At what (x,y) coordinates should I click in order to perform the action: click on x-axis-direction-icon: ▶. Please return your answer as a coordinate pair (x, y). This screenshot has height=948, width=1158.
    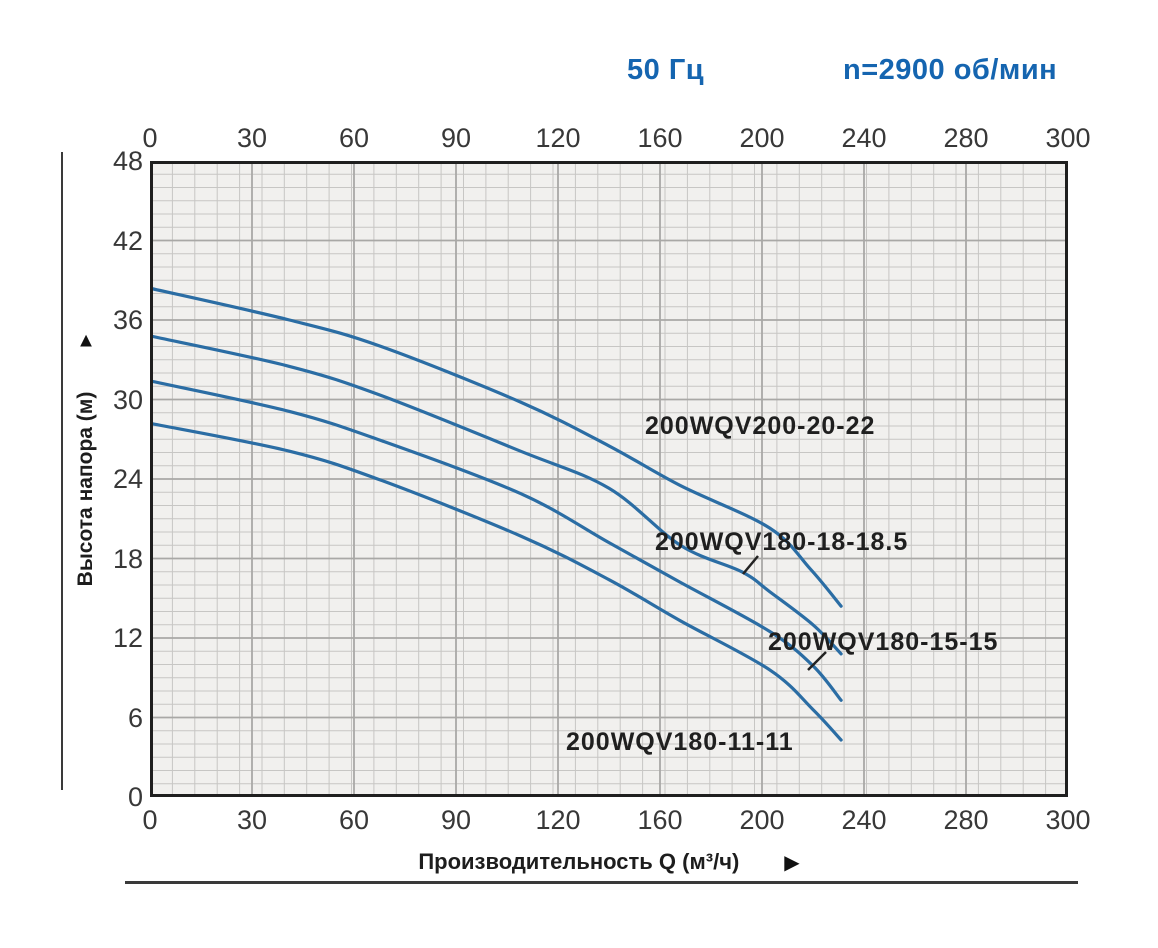
    Looking at the image, I should click on (792, 862).